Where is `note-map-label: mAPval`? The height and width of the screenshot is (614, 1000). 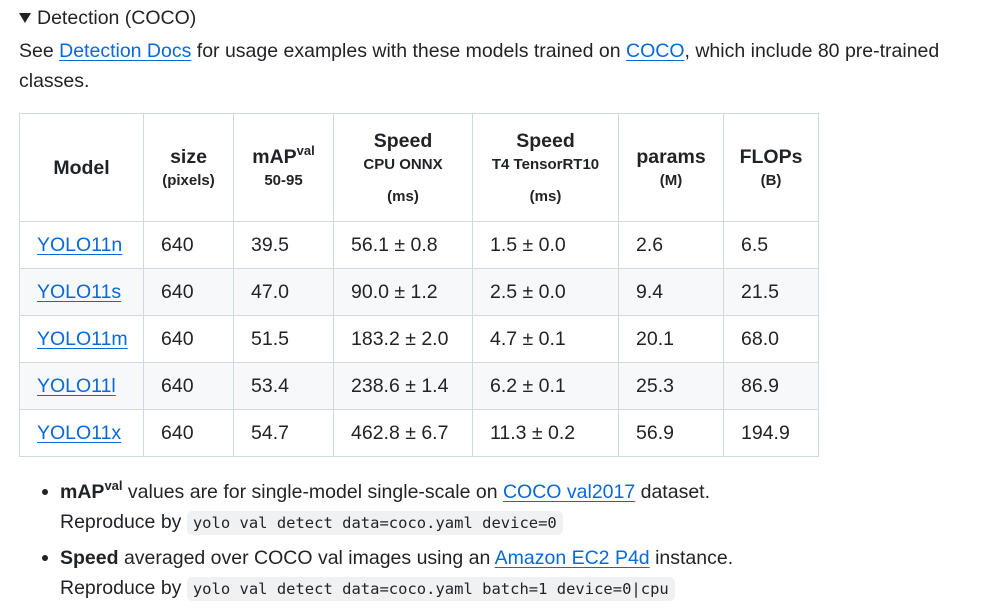 note-map-label: mAPval is located at coordinates (91, 490).